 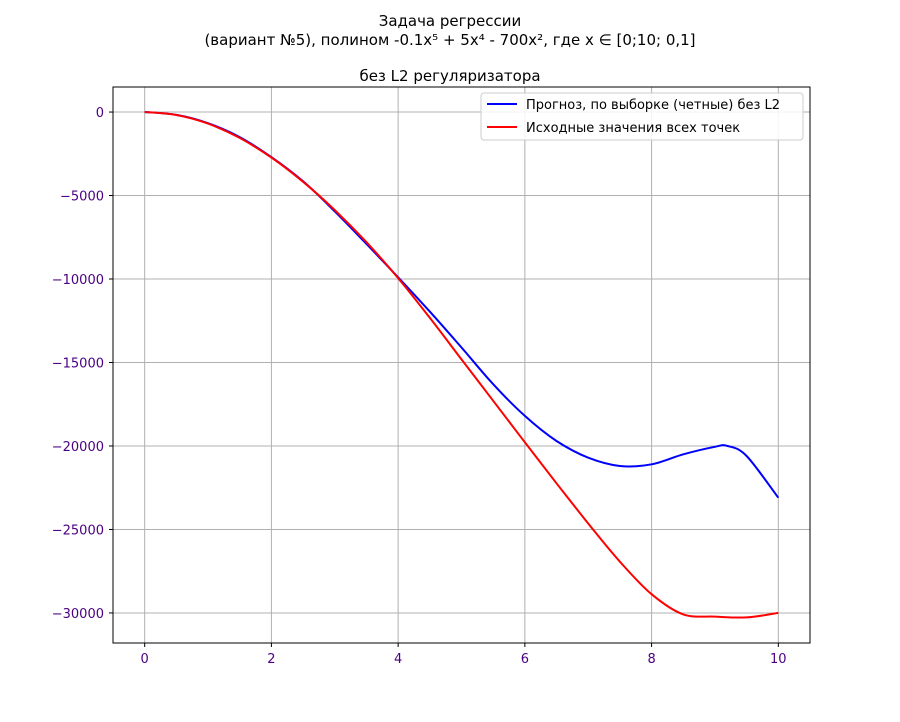 What do you see at coordinates (100, 113) in the screenshot?
I see `y-tick-label: 0` at bounding box center [100, 113].